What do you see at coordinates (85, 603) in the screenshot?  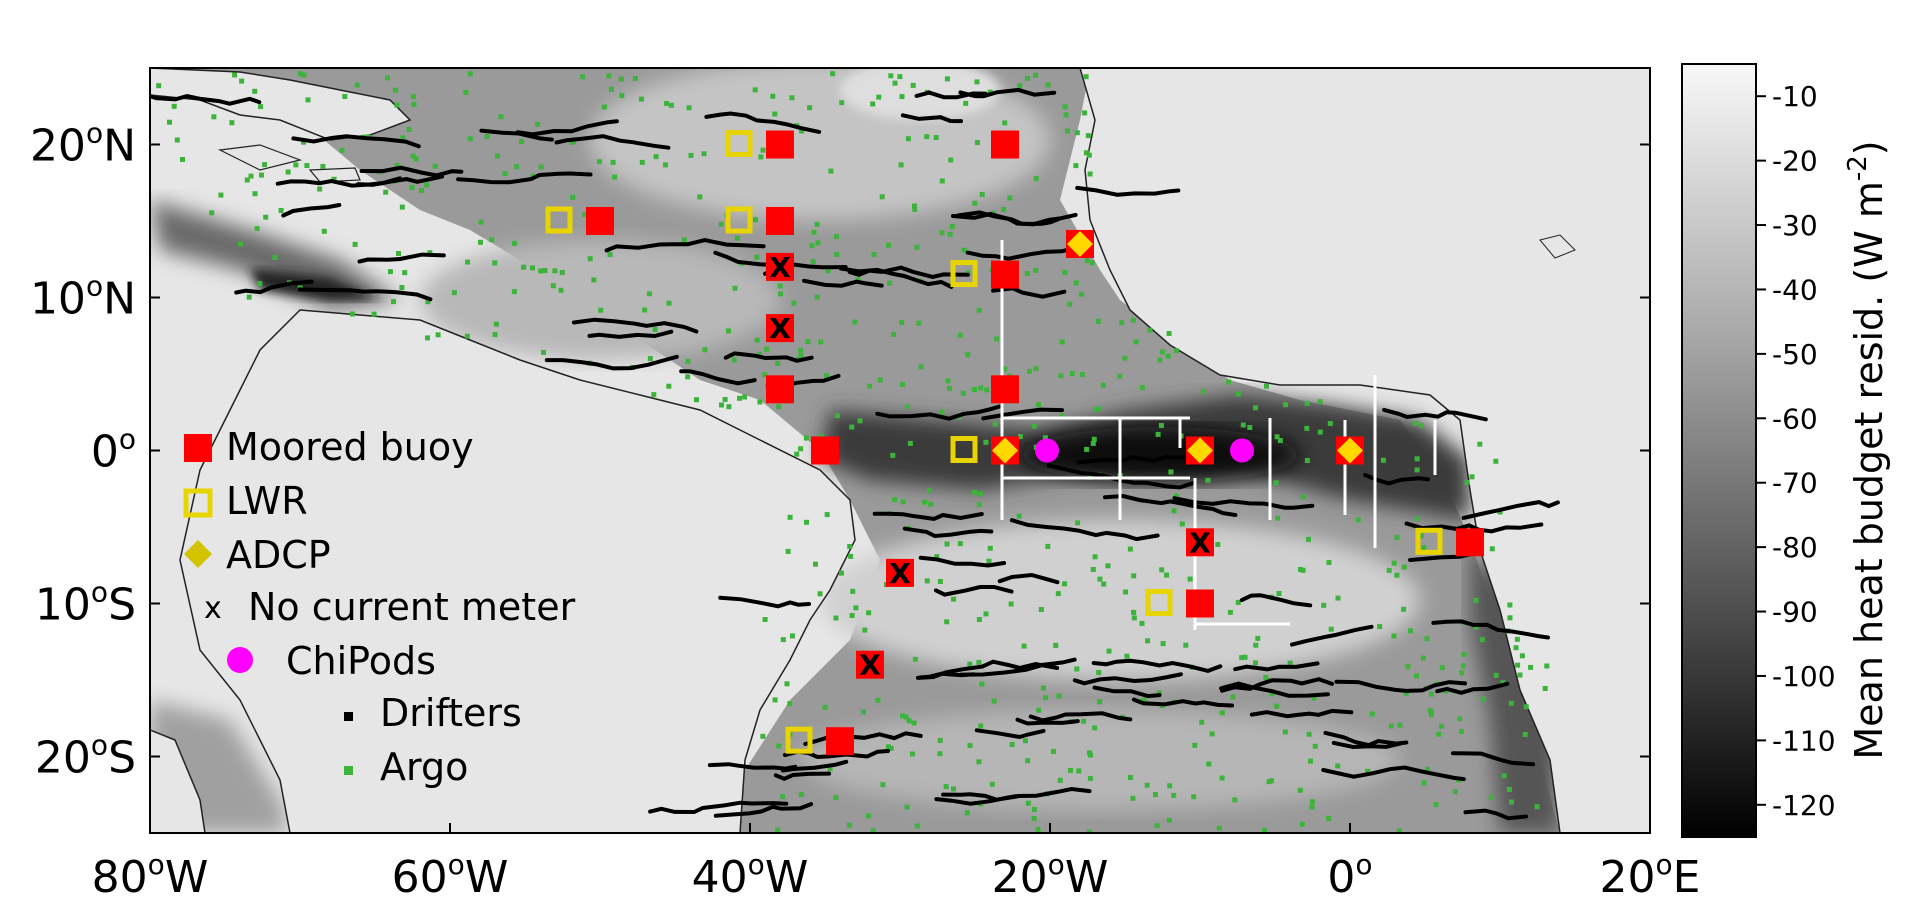 I see `y-tick-label: 10oS` at bounding box center [85, 603].